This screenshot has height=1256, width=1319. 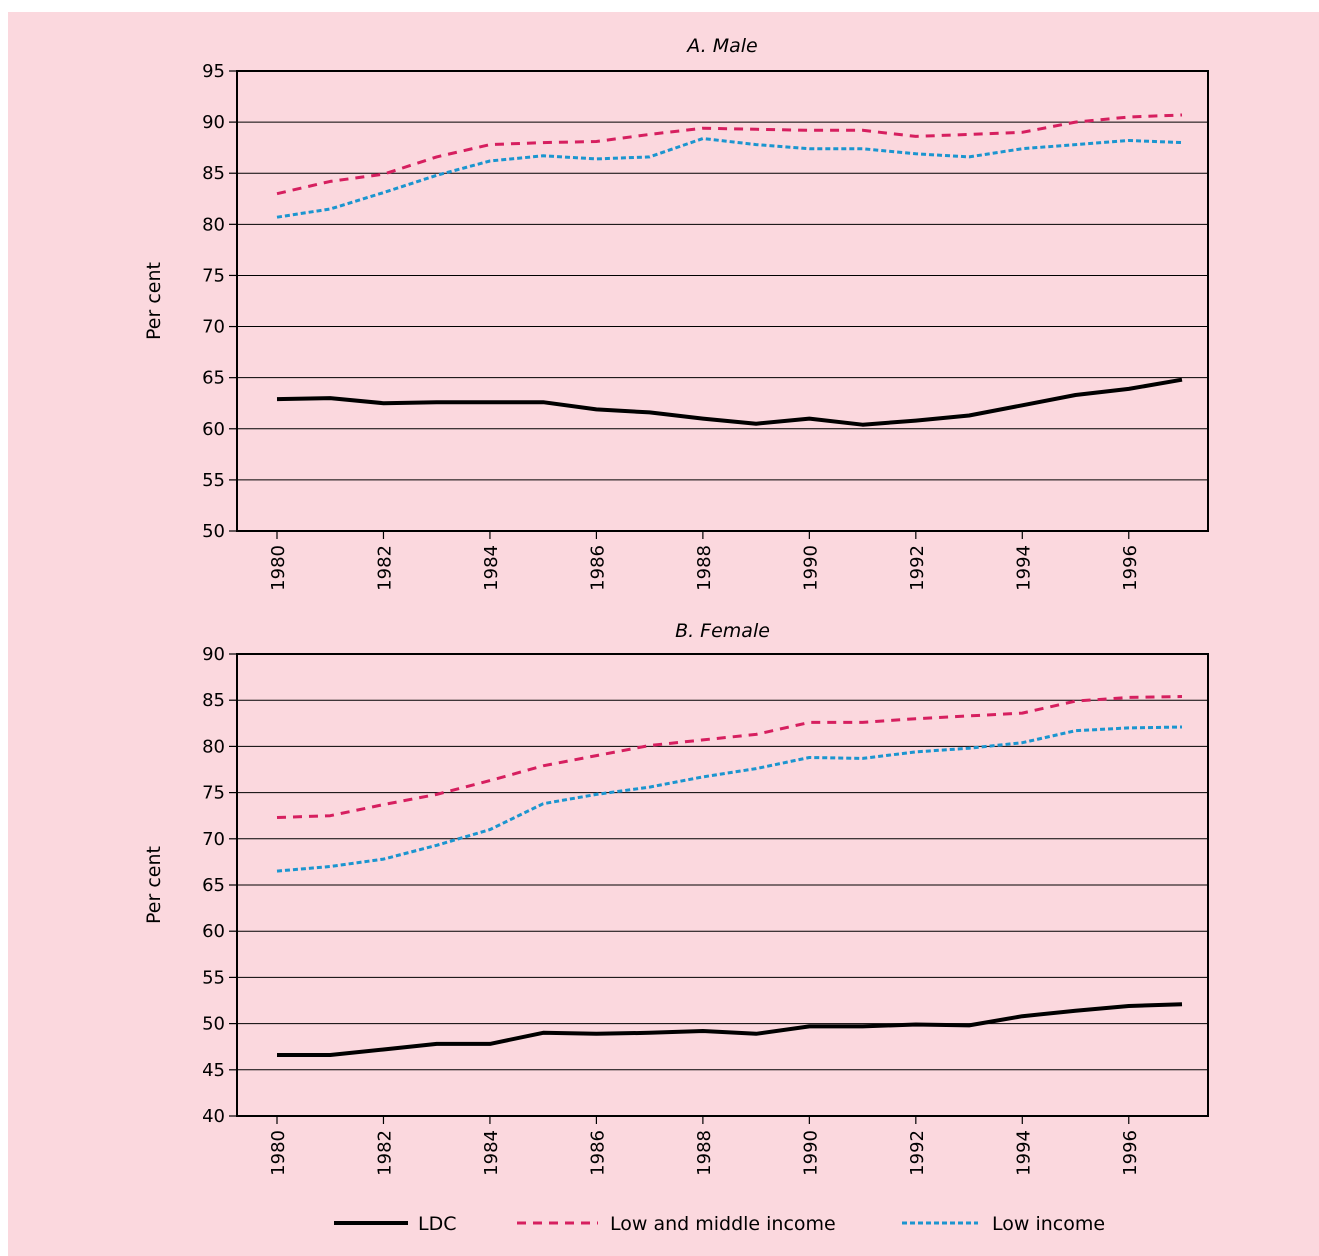 I want to click on legend-label: Low income, so click(x=1048, y=1224).